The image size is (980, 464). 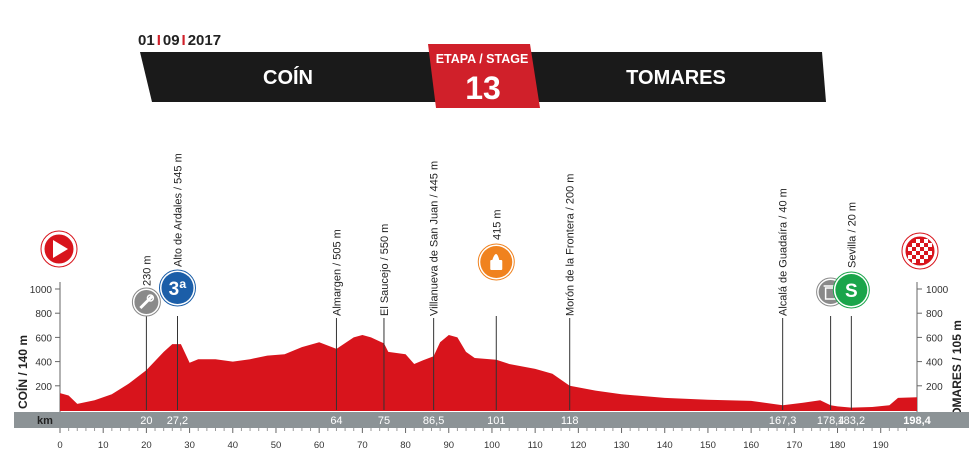 What do you see at coordinates (571, 245) in the screenshot?
I see `point-label: Morón de la Frontera / 200 m` at bounding box center [571, 245].